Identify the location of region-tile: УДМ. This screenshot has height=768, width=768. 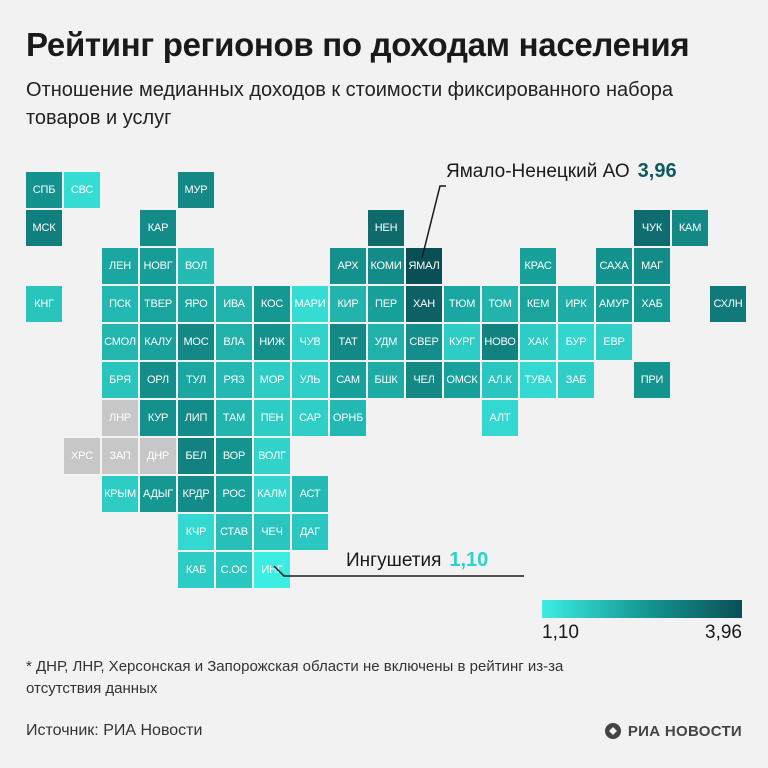
(386, 342).